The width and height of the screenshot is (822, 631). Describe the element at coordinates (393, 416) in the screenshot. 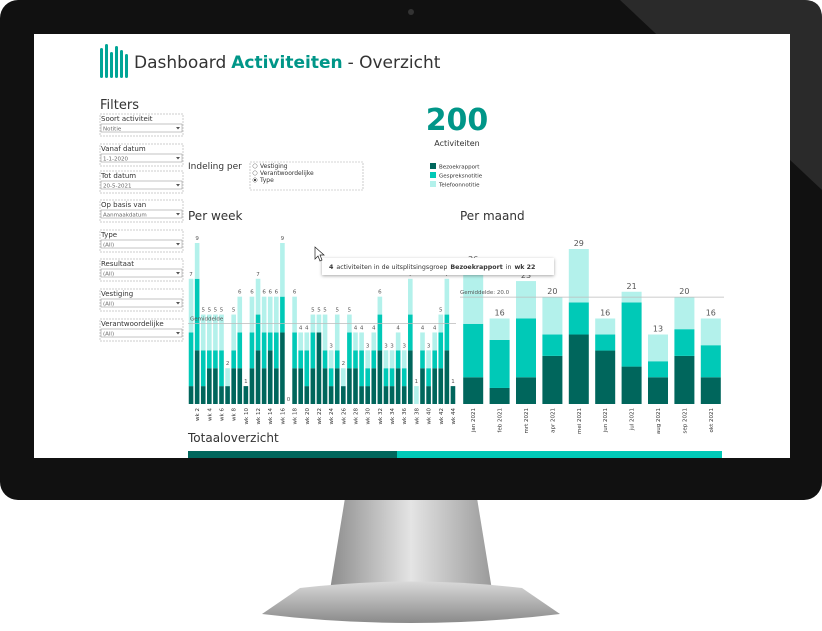

I see `x-tick-label: wk 34` at that location.